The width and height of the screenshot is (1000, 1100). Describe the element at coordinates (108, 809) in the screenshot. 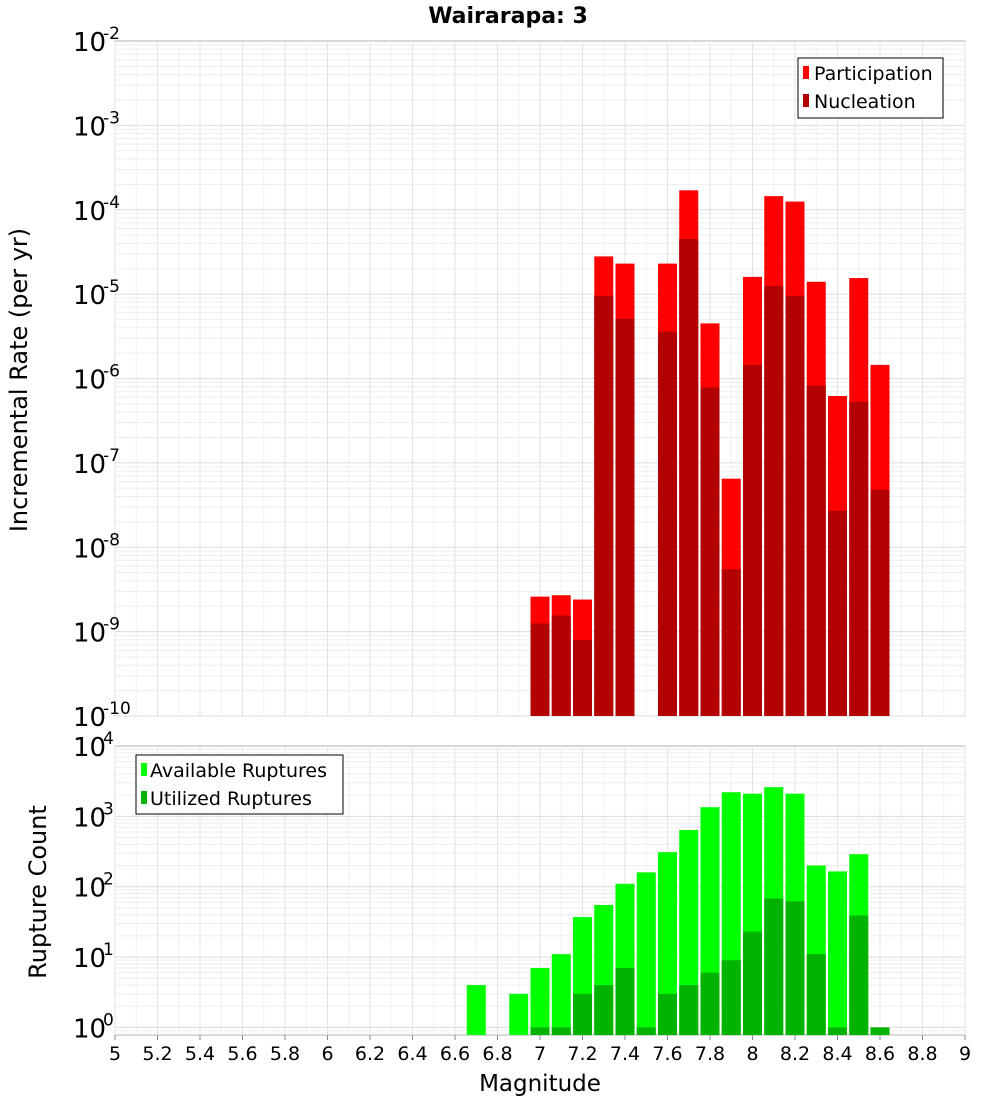

I see `y-tick-exponent: 3` at that location.